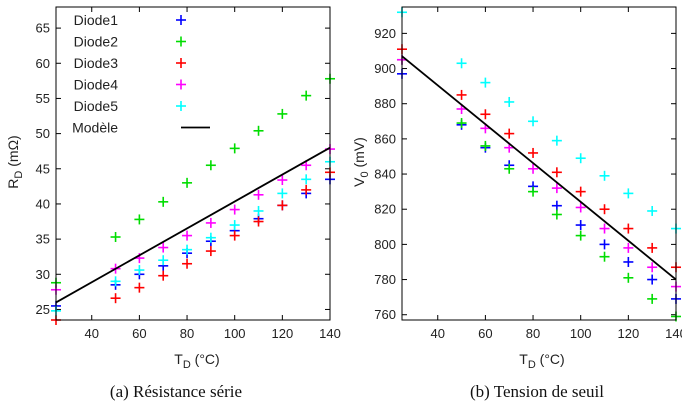  Describe the element at coordinates (533, 333) in the screenshot. I see `x-tick-label: 80` at that location.